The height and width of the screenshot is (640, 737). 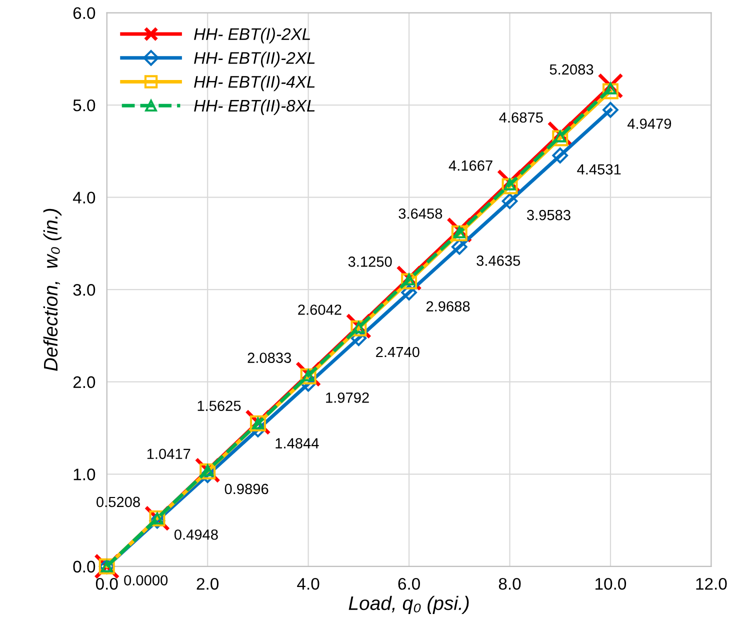 I want to click on data-label: 5.2083, so click(x=572, y=69).